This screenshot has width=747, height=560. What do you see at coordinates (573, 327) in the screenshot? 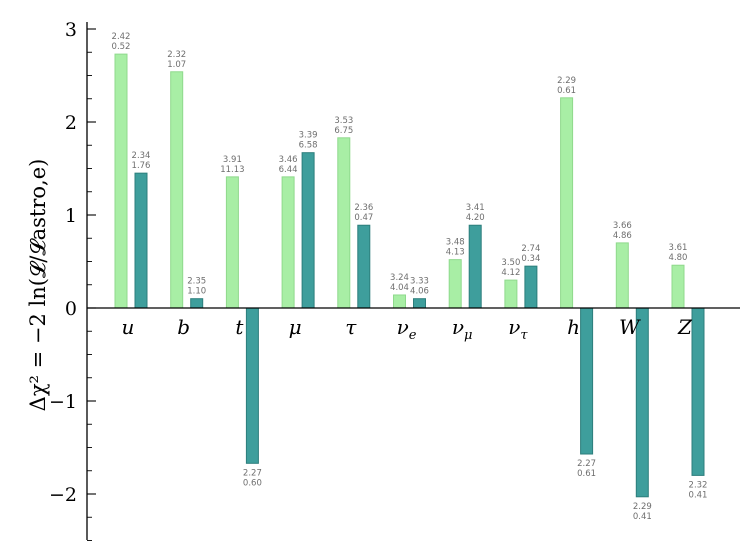
I see `category-label-8: h` at bounding box center [573, 327].